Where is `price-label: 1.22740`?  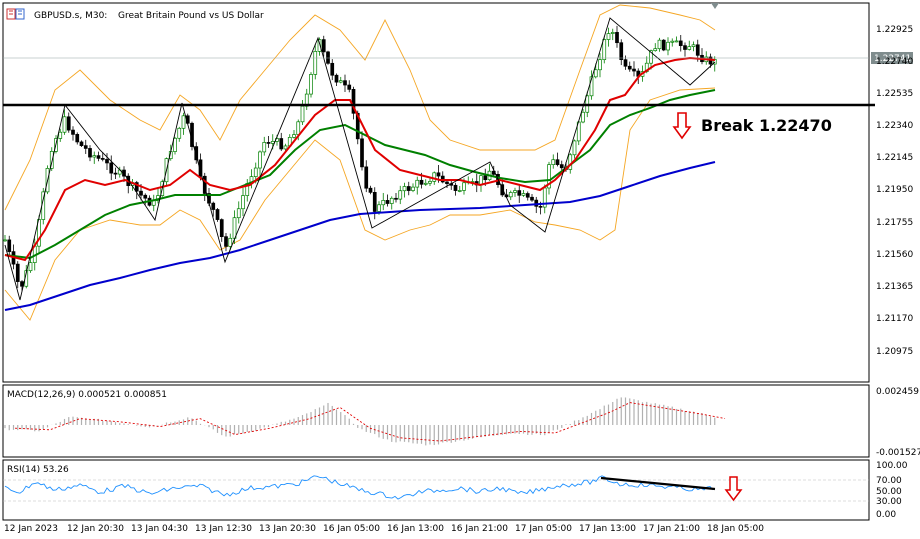 price-label: 1.22740 is located at coordinates (894, 62).